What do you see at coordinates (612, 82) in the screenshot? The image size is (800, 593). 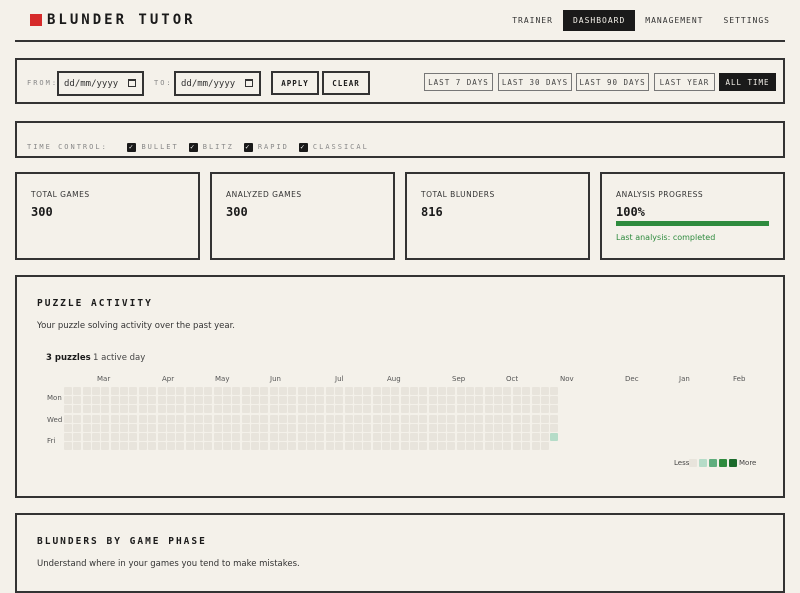 I see `range-last-90-days: LAST 90 DAYS` at bounding box center [612, 82].